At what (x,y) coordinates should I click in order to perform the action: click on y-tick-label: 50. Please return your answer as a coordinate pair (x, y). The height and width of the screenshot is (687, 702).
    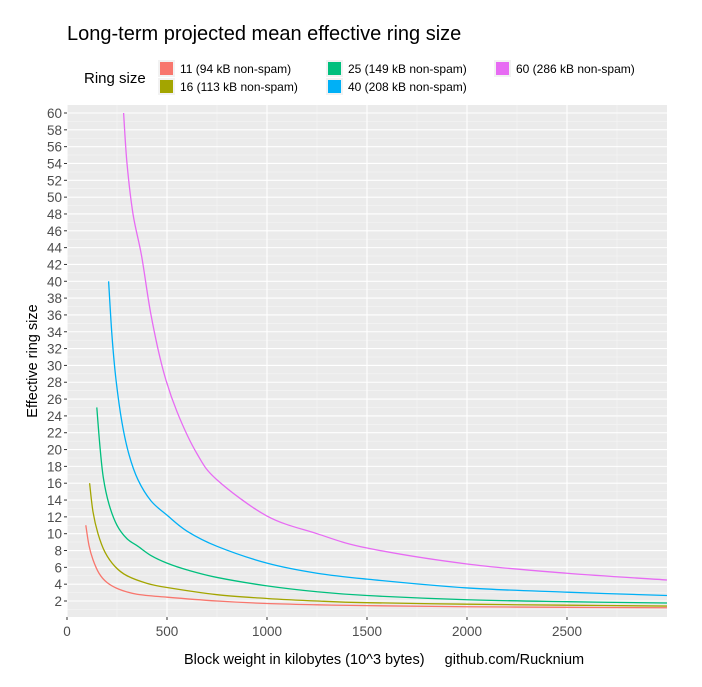
    Looking at the image, I should click on (54, 197).